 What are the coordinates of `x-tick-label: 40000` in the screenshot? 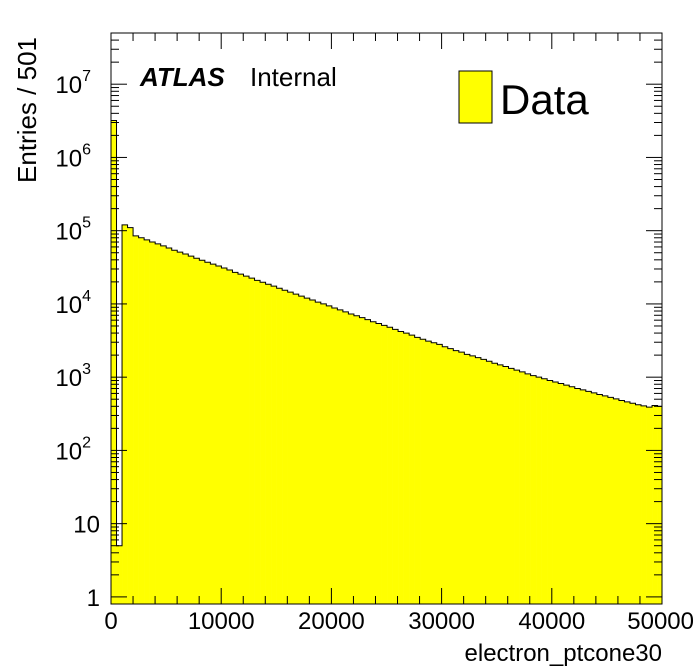 It's located at (551, 621).